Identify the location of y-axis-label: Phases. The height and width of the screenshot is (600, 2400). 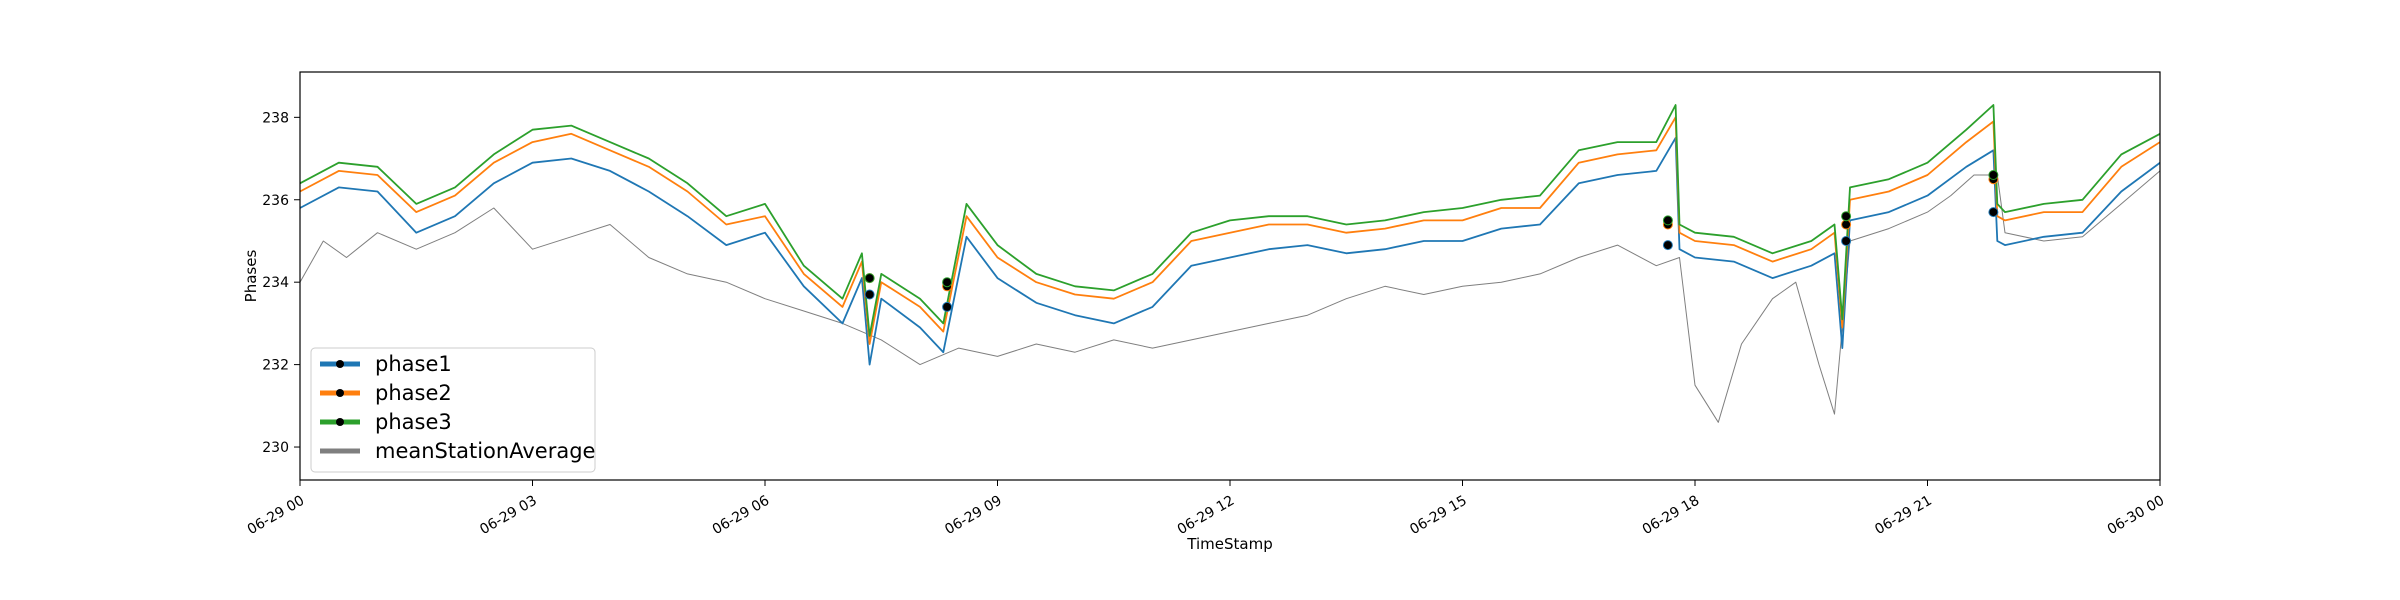
(251, 276).